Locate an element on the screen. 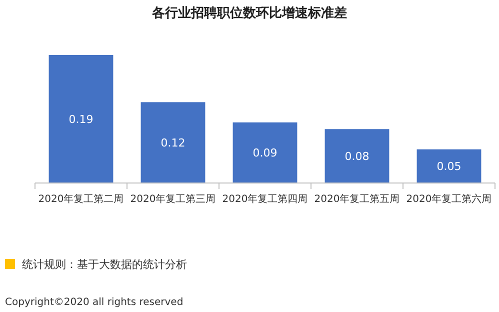 The image size is (499, 312). x-tick-label: 2020年复工第六周 is located at coordinates (449, 199).